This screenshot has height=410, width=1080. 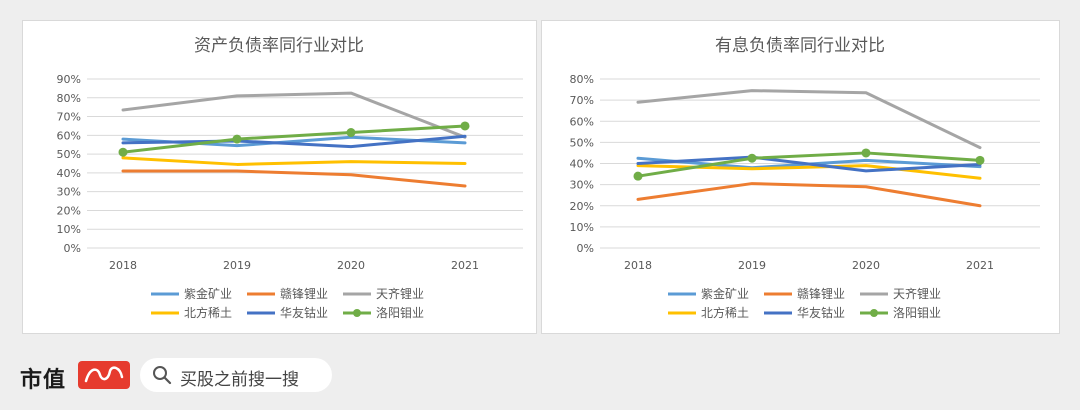 I want to click on brand-stamp-glyph, so click(x=104, y=374).